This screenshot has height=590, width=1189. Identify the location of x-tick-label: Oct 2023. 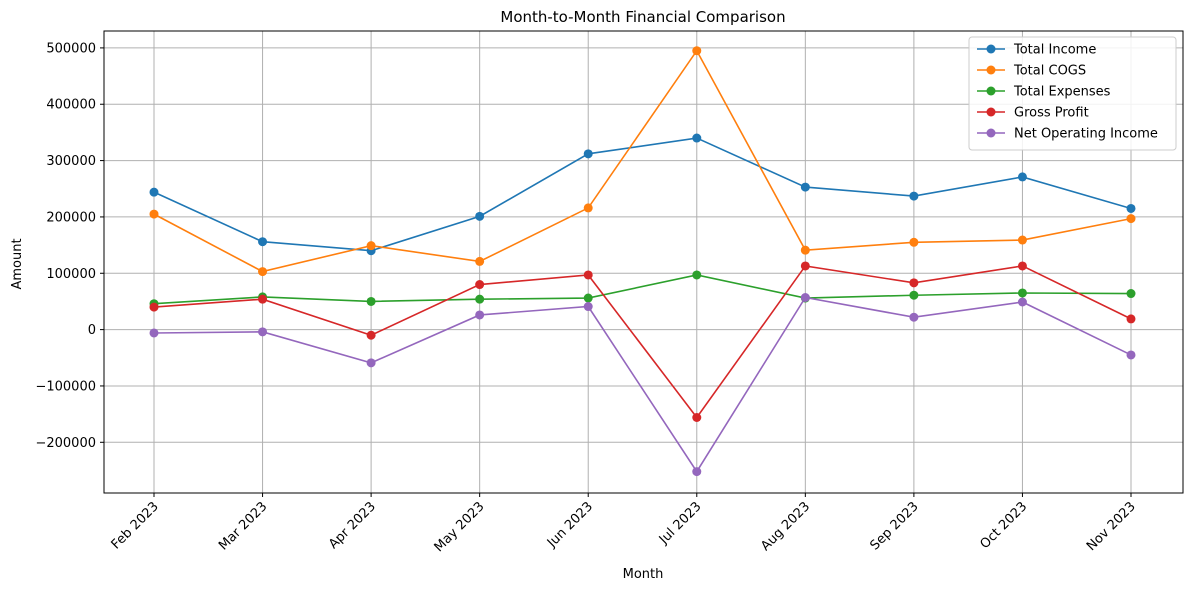
(1003, 525).